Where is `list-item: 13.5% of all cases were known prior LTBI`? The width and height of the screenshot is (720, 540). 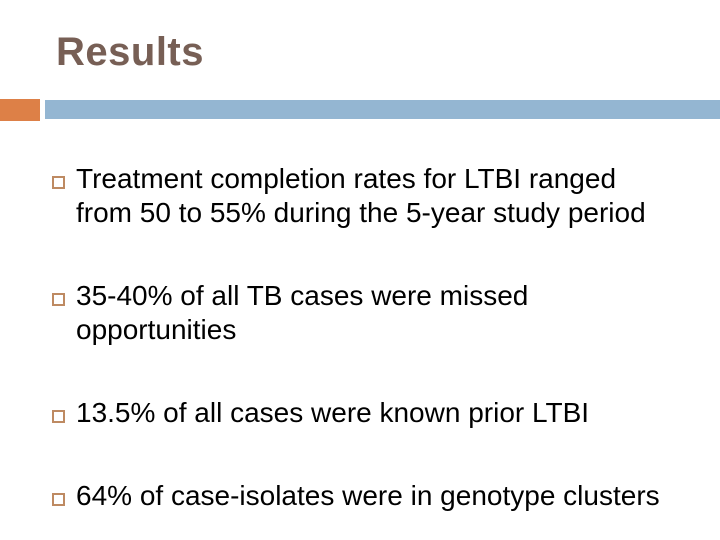 list-item: 13.5% of all cases were known prior LTBI is located at coordinates (356, 413).